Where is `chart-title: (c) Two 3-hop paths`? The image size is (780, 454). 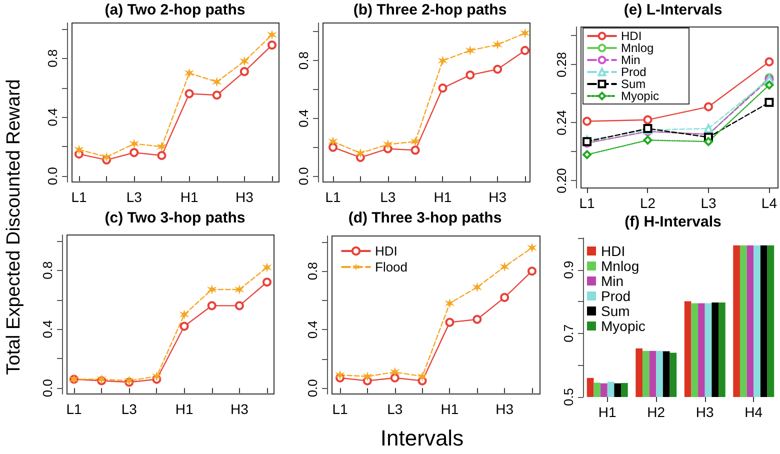
chart-title: (c) Two 3-hop paths is located at coordinates (175, 218).